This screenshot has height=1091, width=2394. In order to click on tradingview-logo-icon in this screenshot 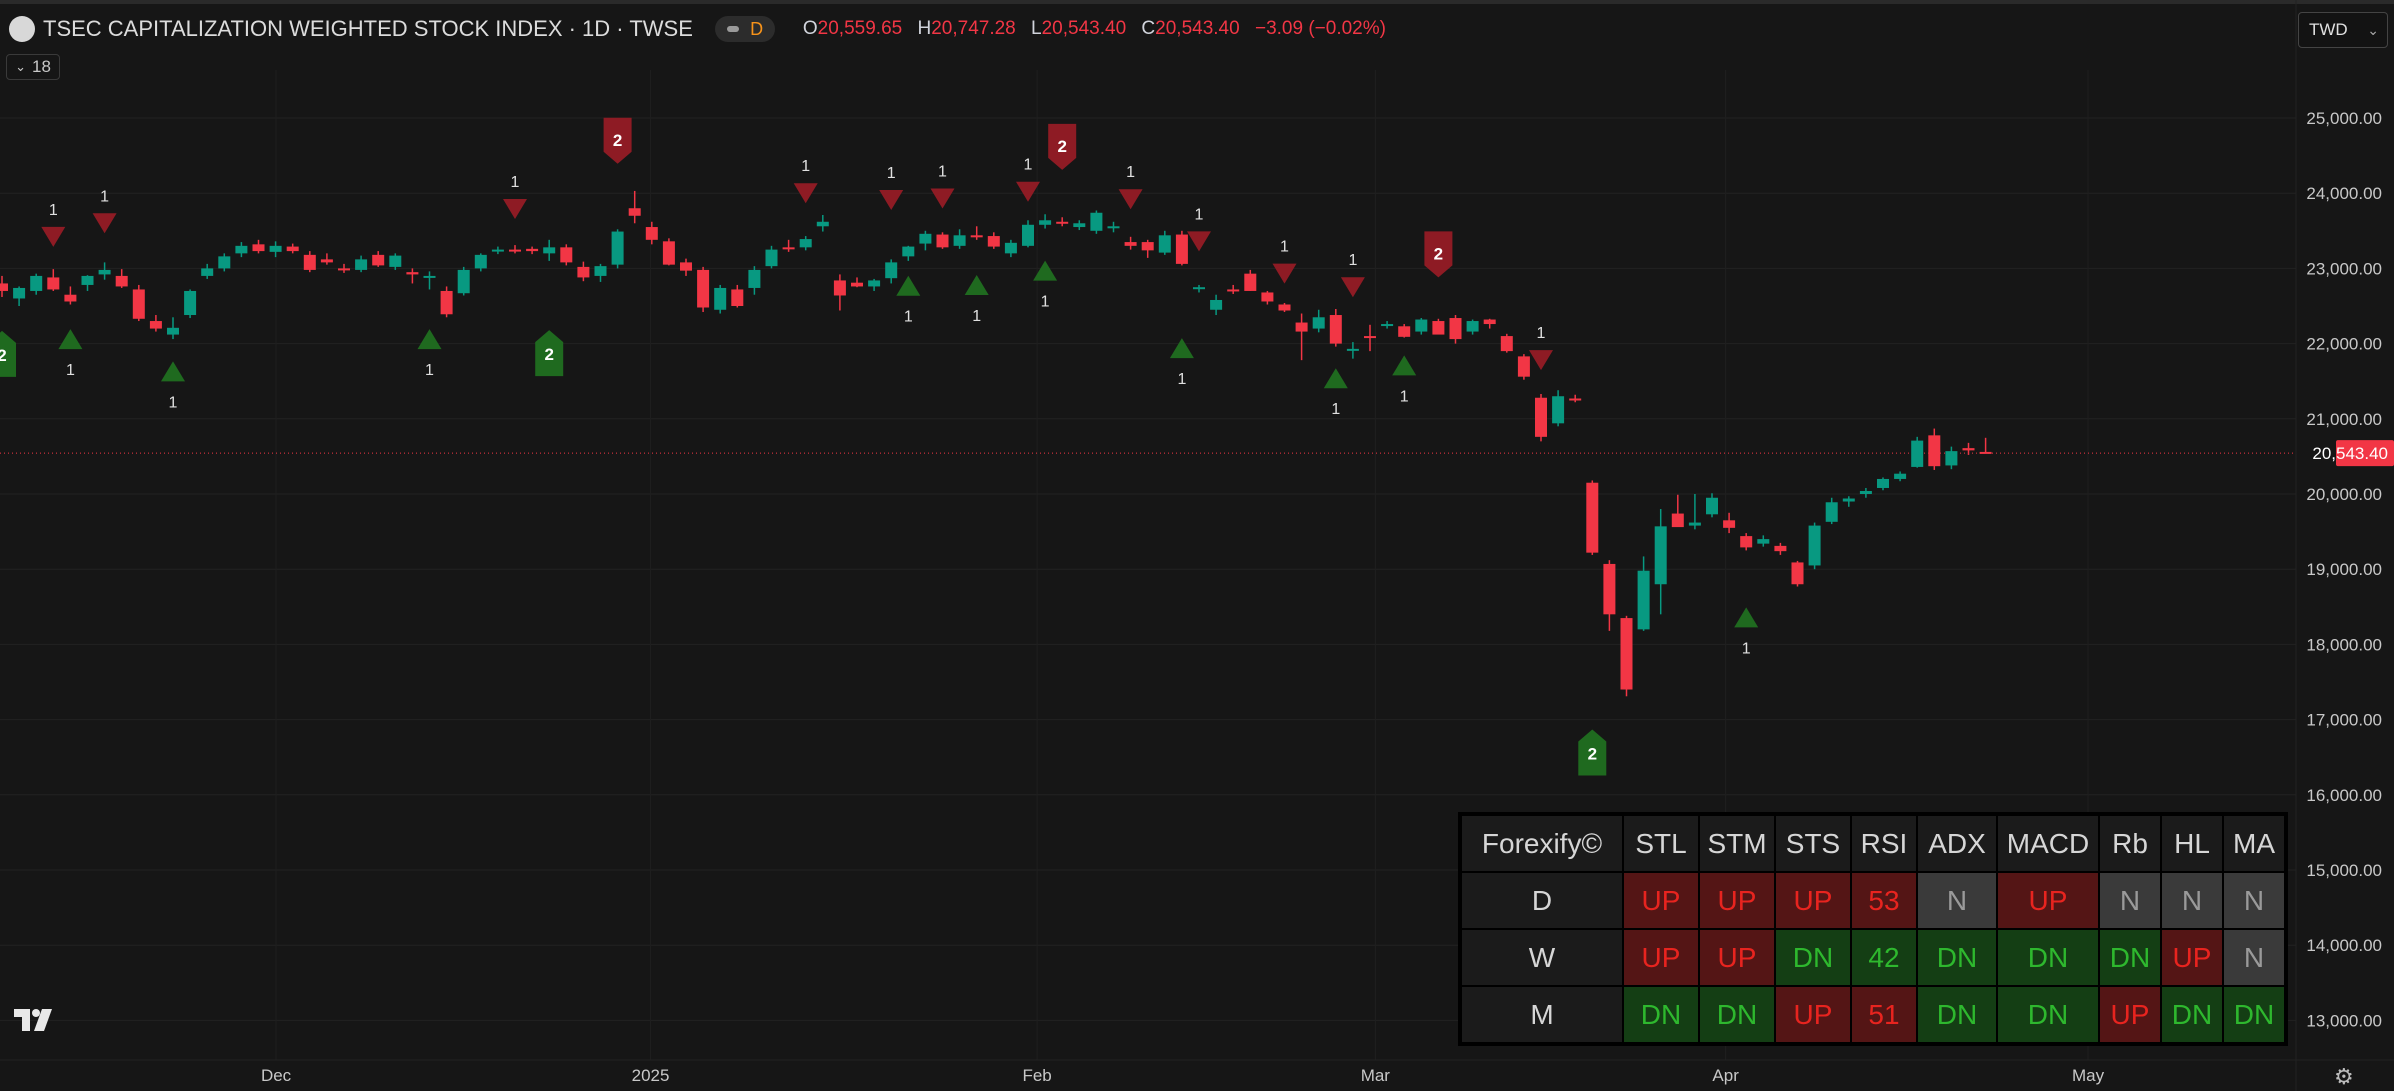, I will do `click(36, 1020)`.